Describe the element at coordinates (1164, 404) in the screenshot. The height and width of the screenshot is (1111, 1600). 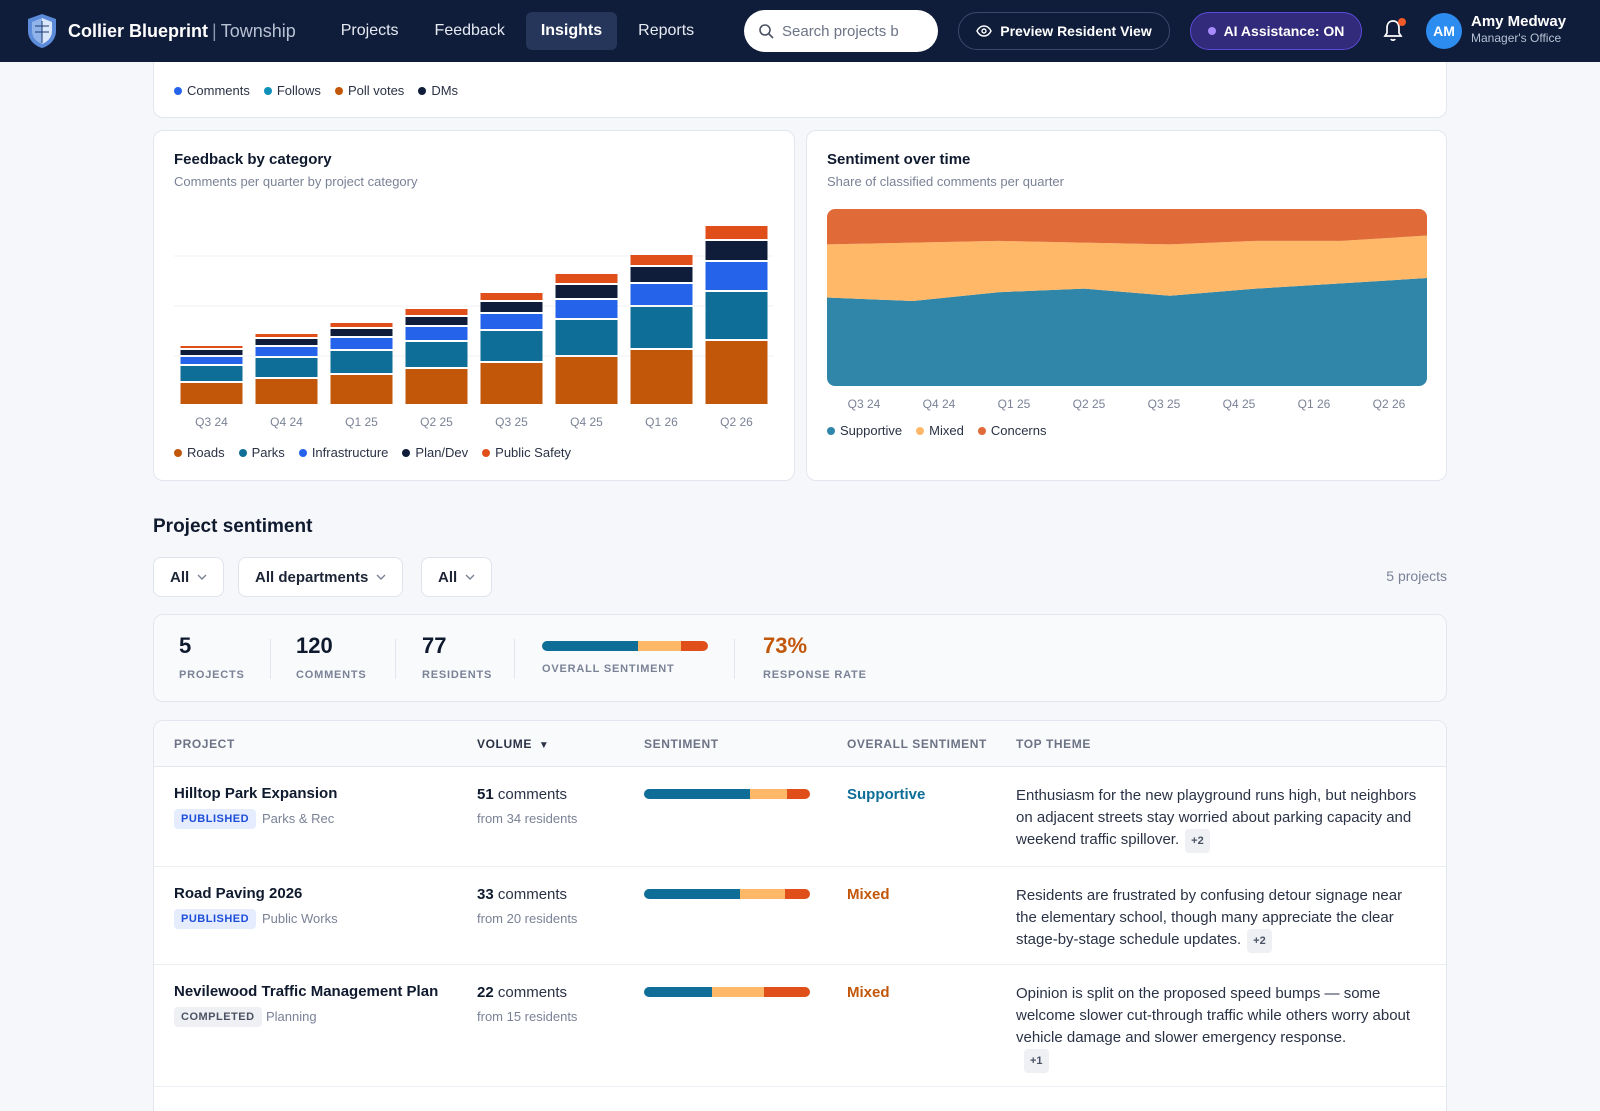
I see `x-tick-label: Q3 25` at that location.